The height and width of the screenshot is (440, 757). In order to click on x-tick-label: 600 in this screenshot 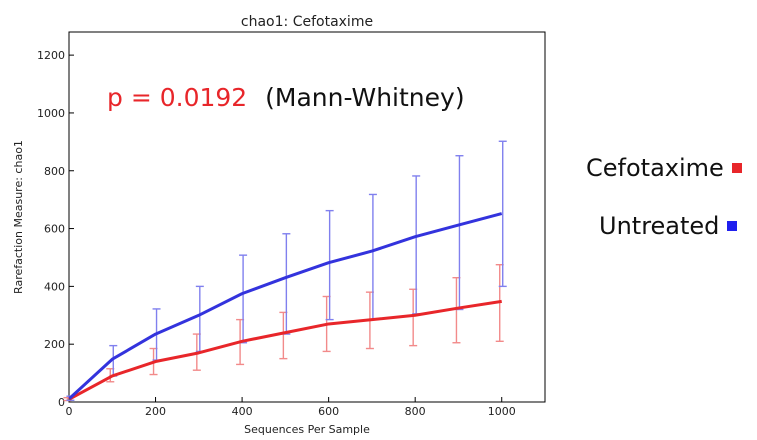, I will do `click(328, 411)`.